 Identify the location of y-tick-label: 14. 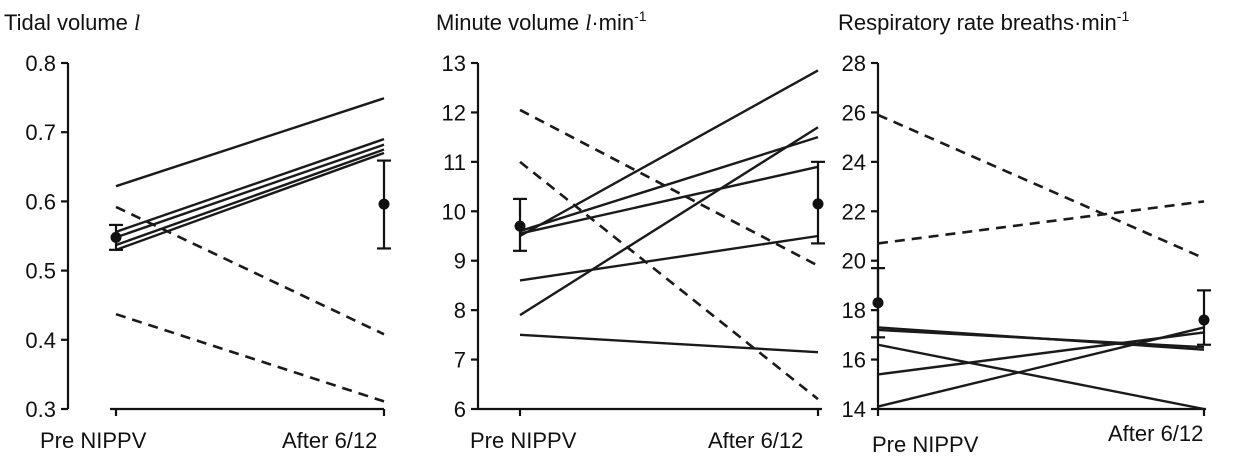
(854, 409).